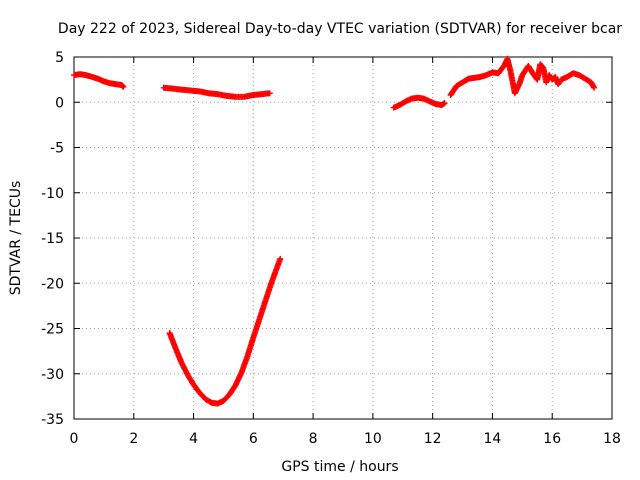  I want to click on x-tick-label: 10, so click(373, 439).